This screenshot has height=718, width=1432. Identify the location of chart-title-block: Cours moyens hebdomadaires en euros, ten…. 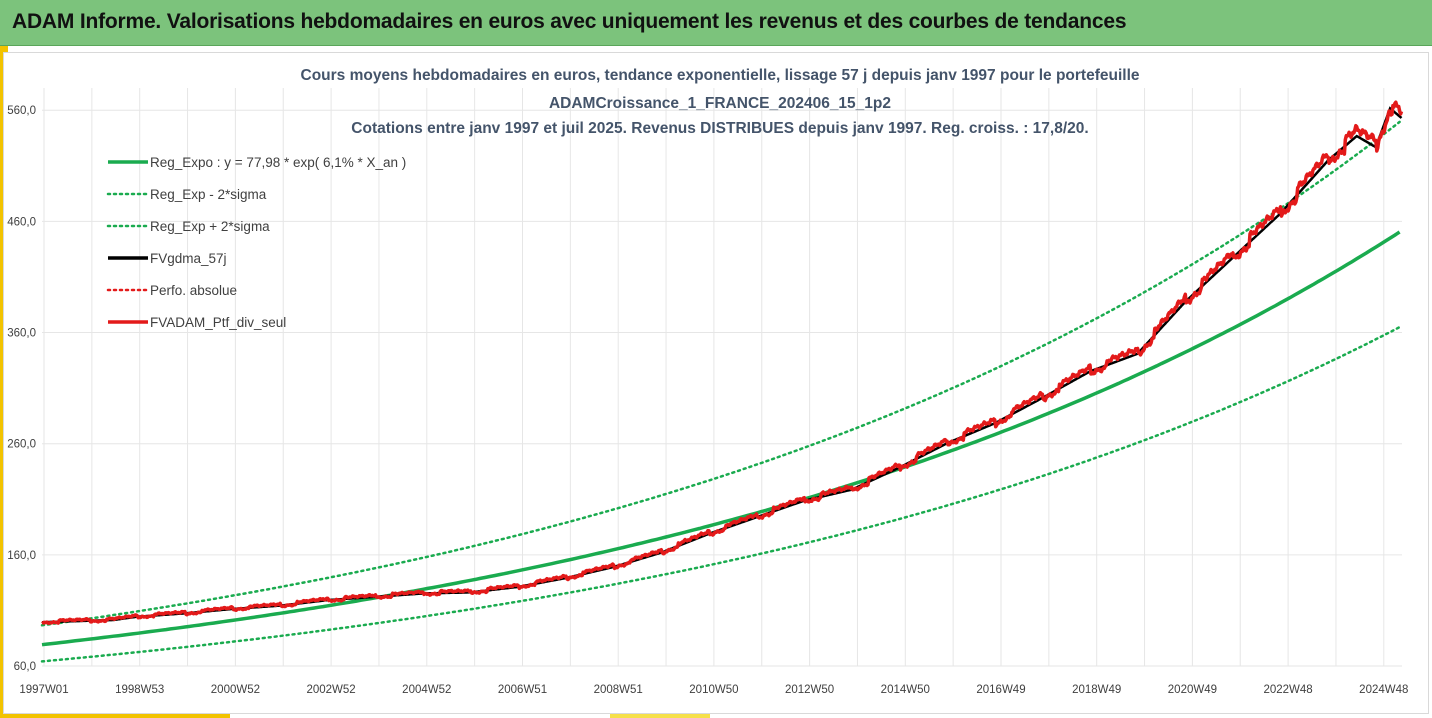
(720, 102).